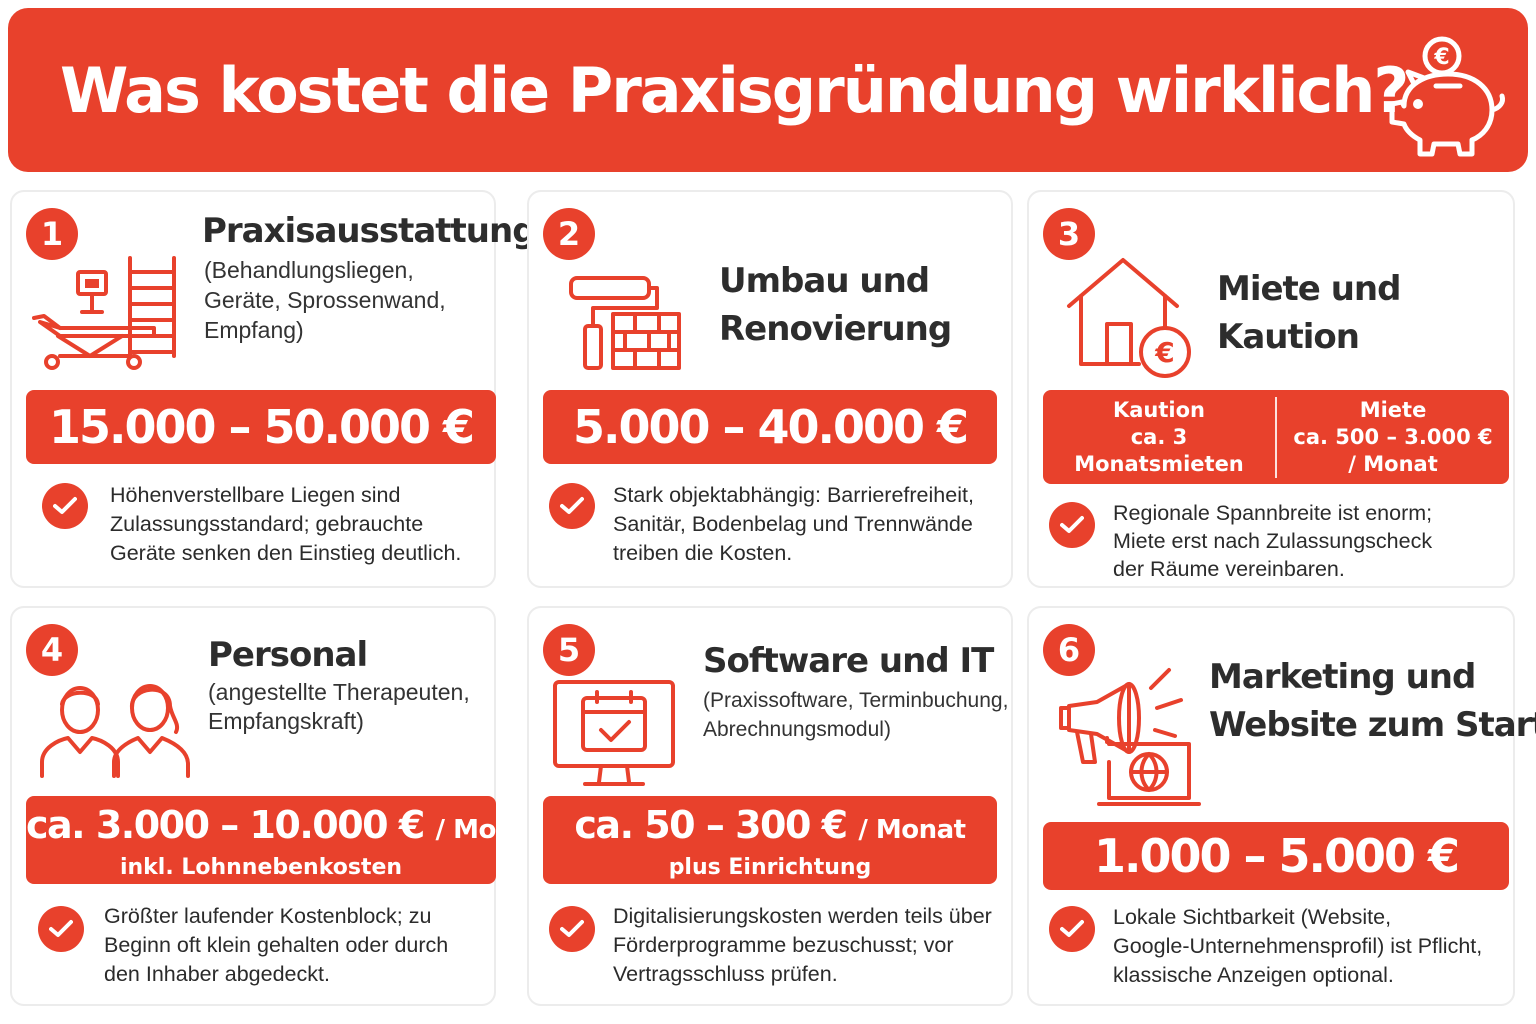 The width and height of the screenshot is (1536, 1024). Describe the element at coordinates (1069, 650) in the screenshot. I see `step-number-badge: 6` at that location.